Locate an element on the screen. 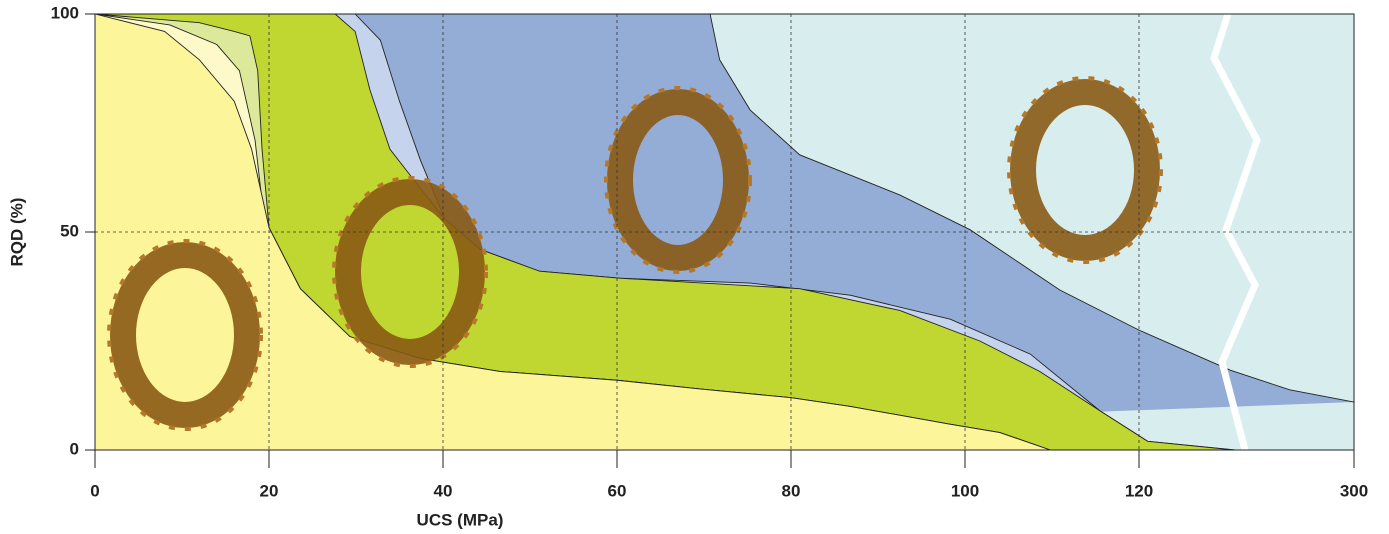 The width and height of the screenshot is (1389, 534). x-tick-label: 0 is located at coordinates (94, 490).